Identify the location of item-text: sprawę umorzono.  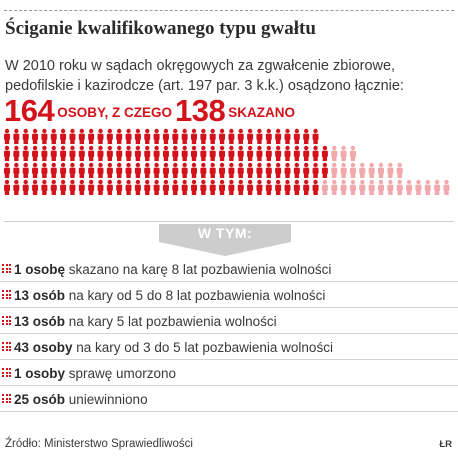
(121, 373).